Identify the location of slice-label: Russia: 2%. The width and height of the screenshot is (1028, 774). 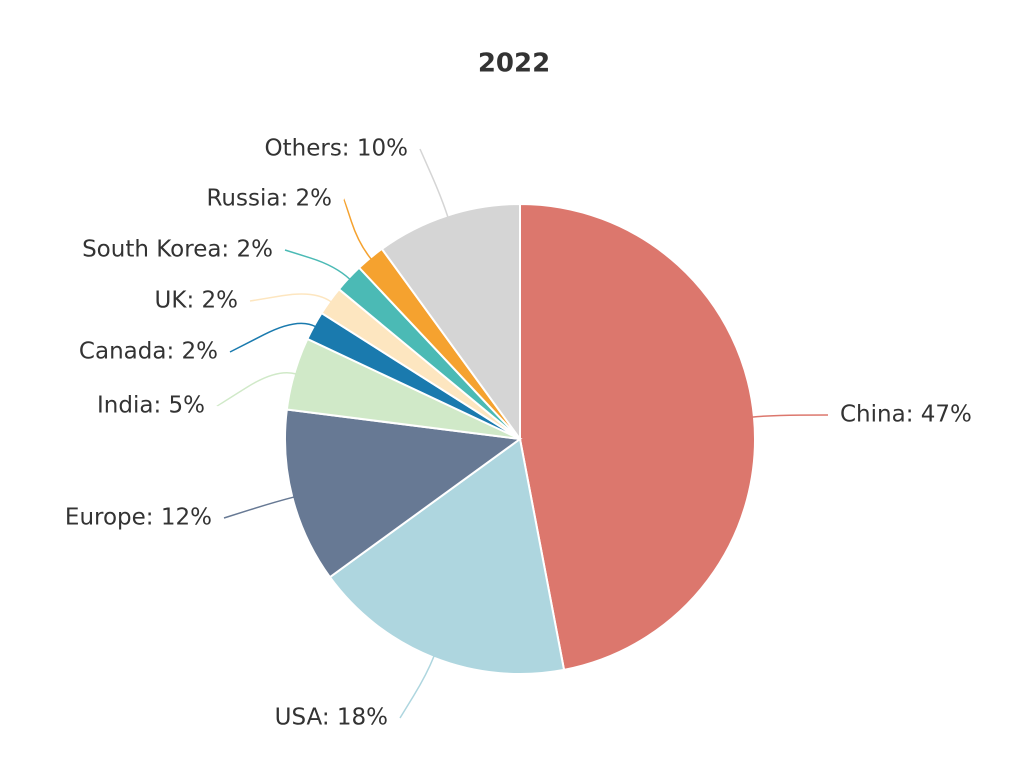
(269, 199).